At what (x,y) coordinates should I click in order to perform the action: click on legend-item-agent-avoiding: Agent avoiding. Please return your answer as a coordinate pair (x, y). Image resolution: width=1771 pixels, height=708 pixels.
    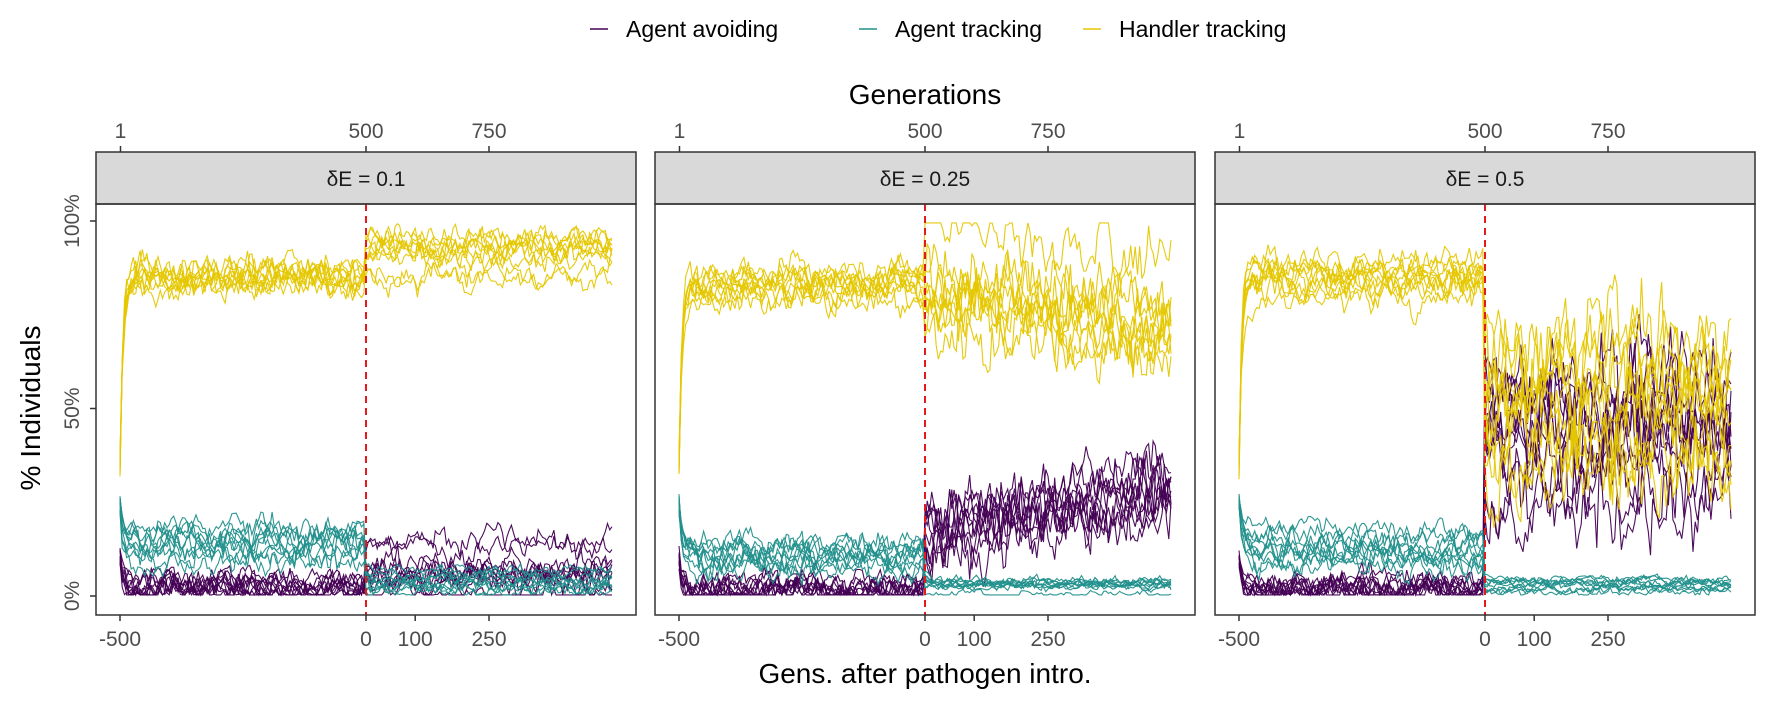
    Looking at the image, I should click on (684, 29).